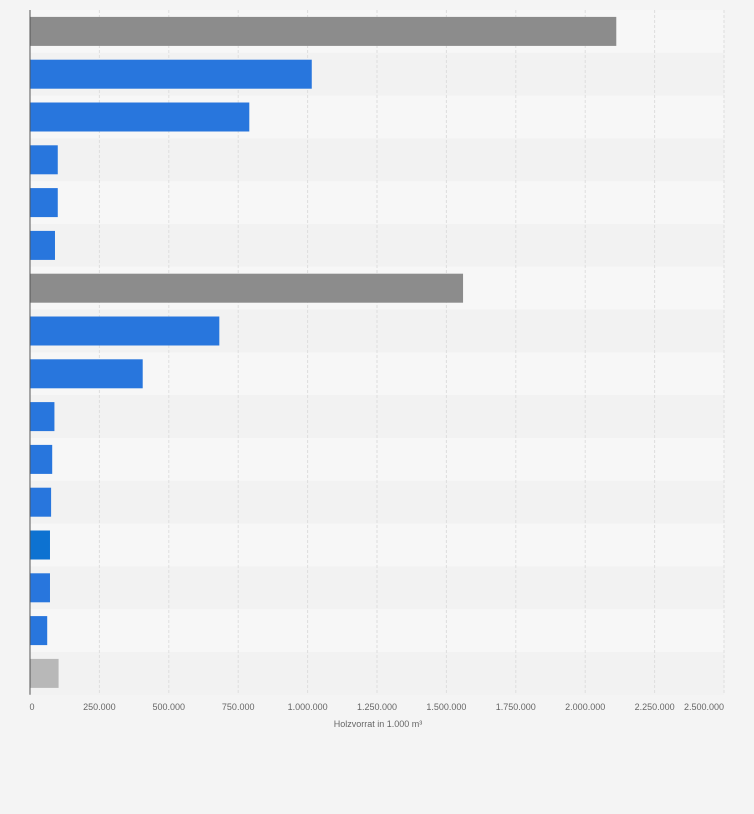  I want to click on x-tick-label: 0, so click(31, 707).